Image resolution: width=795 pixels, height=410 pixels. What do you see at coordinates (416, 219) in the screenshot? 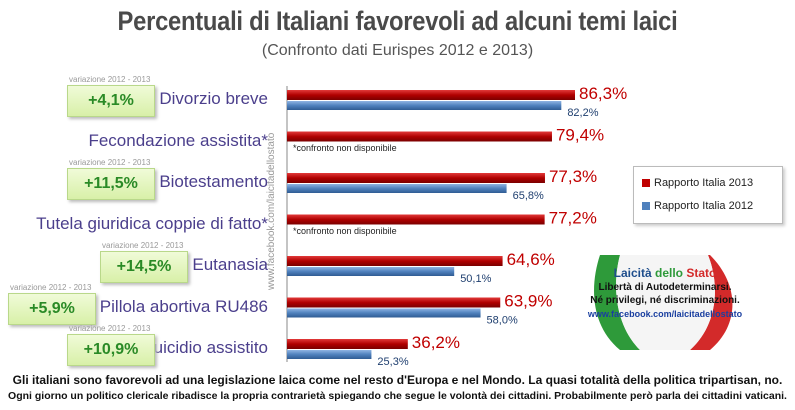
I see `bar-2013-tutela-giuridica-coppie-di-fatto` at bounding box center [416, 219].